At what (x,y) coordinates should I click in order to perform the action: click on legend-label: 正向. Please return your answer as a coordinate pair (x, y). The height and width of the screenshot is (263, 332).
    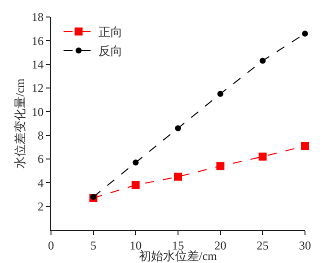
    Looking at the image, I should click on (110, 32).